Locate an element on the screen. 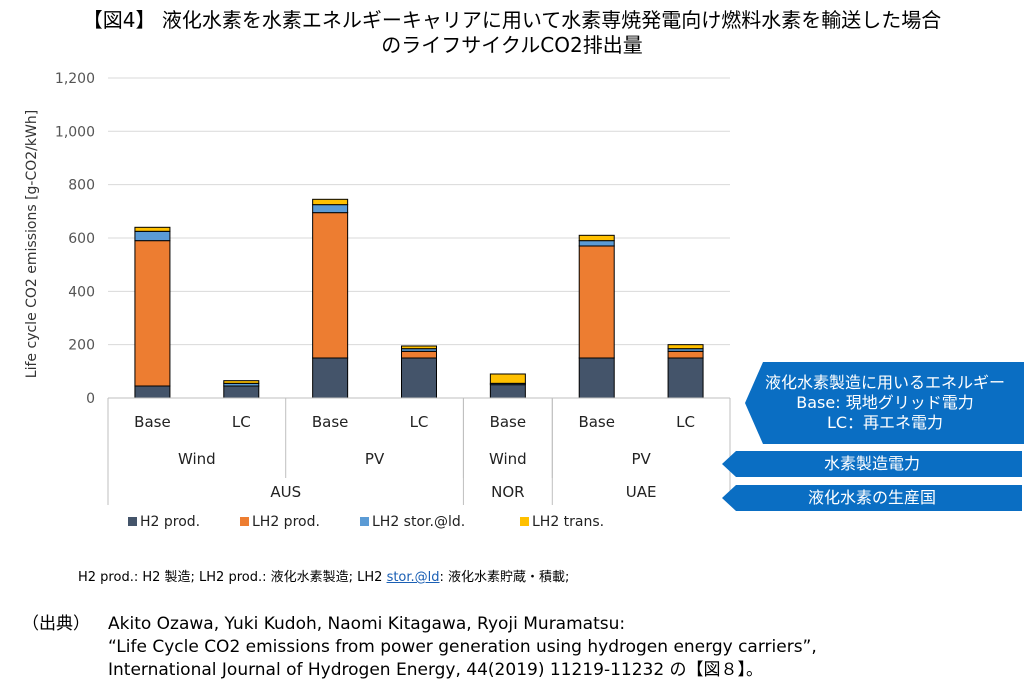 The image size is (1024, 695). note-text-1: H2 prod.: H2 製造; LH2 prod.: 液化水素製造; LH2 is located at coordinates (232, 577).